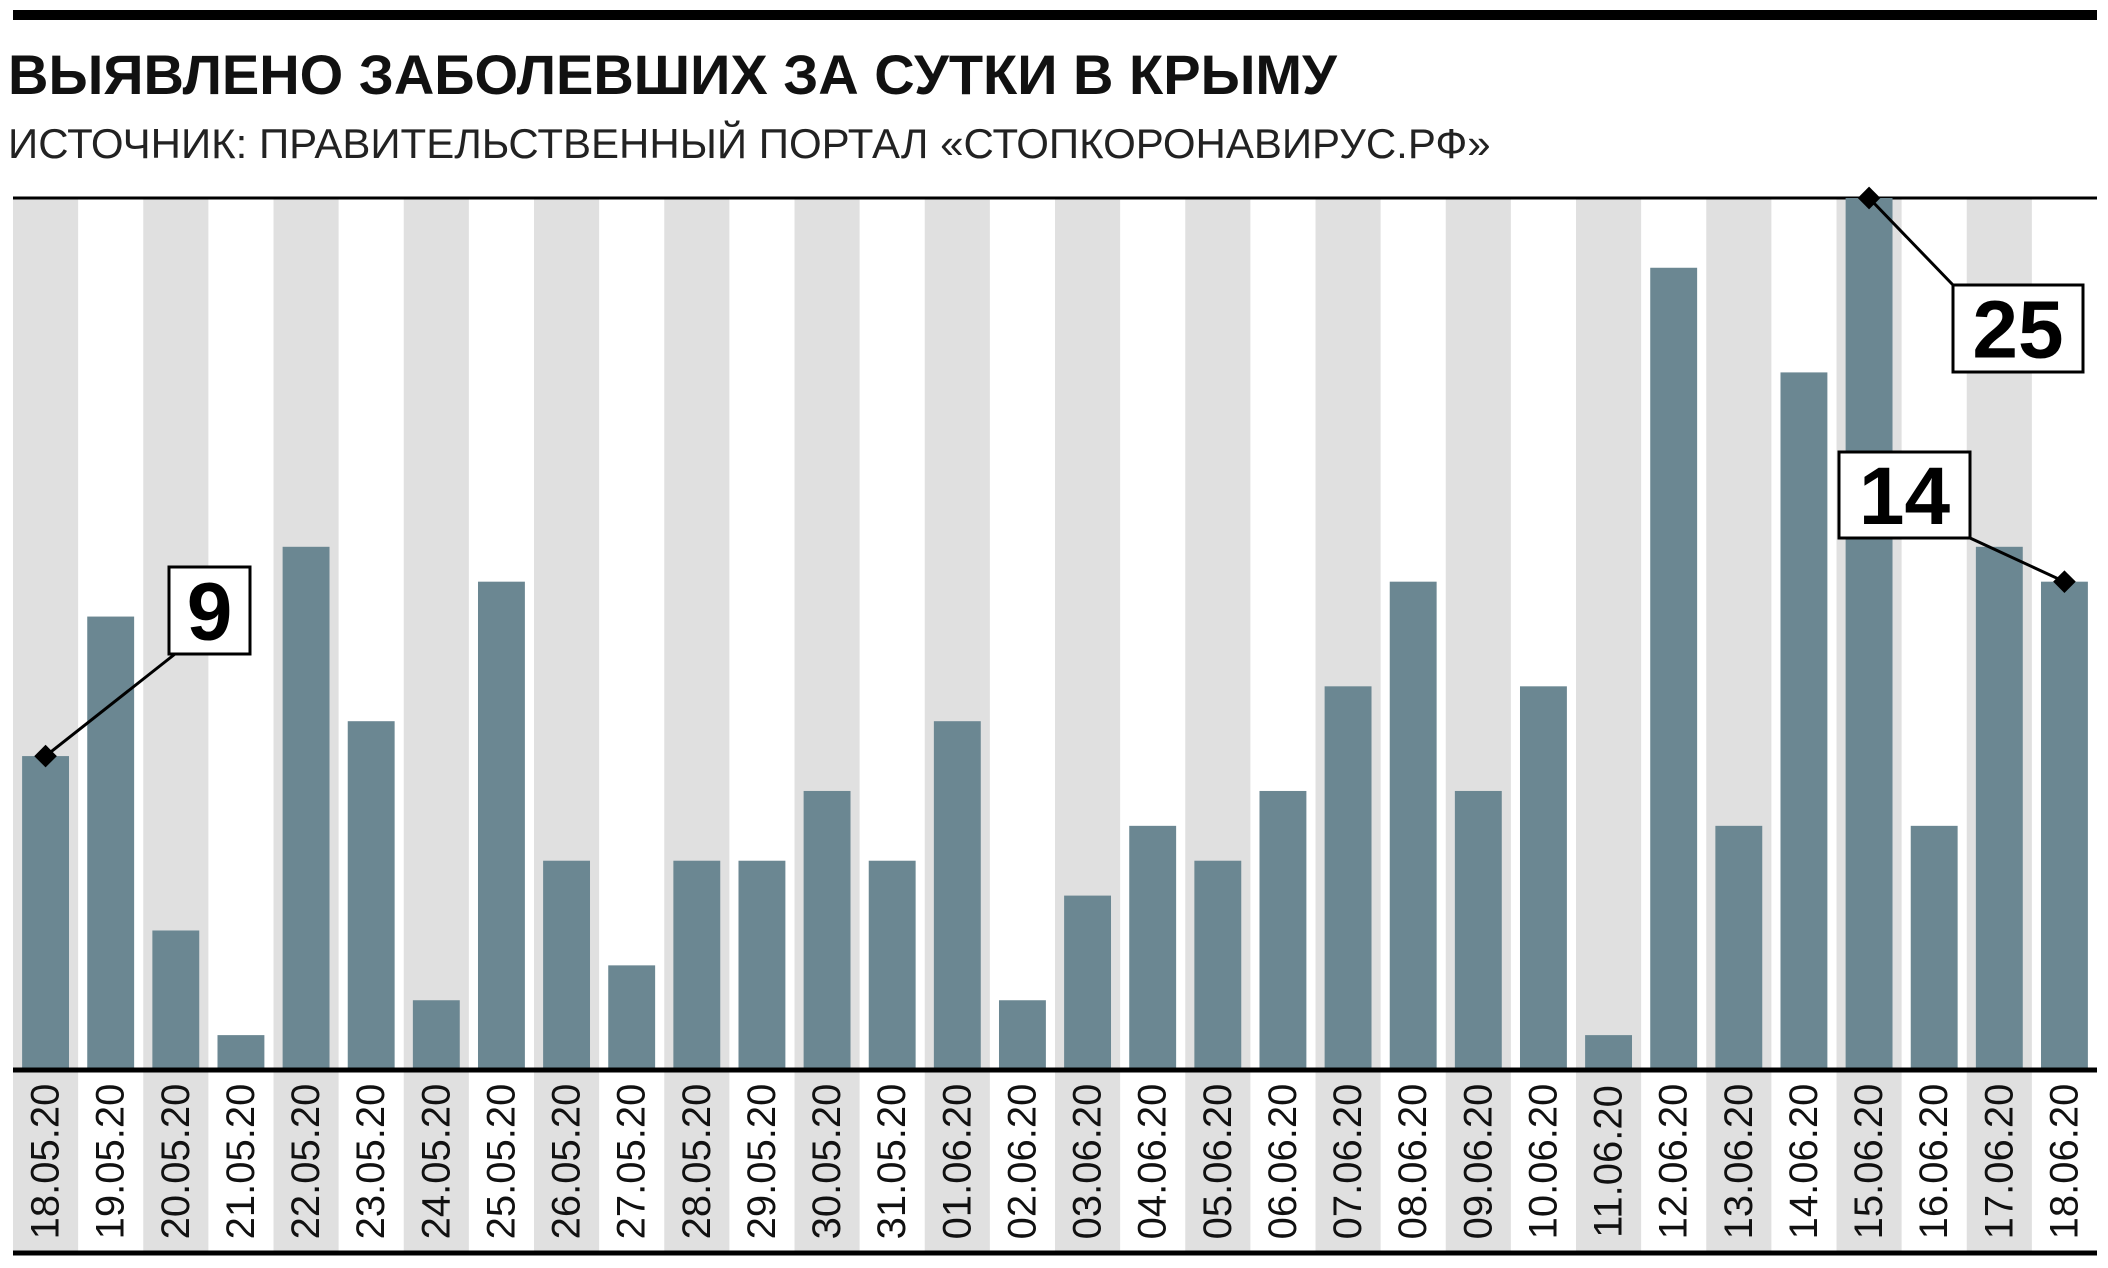  I want to click on x-tick-label: 17.06.20, so click(1999, 1162).